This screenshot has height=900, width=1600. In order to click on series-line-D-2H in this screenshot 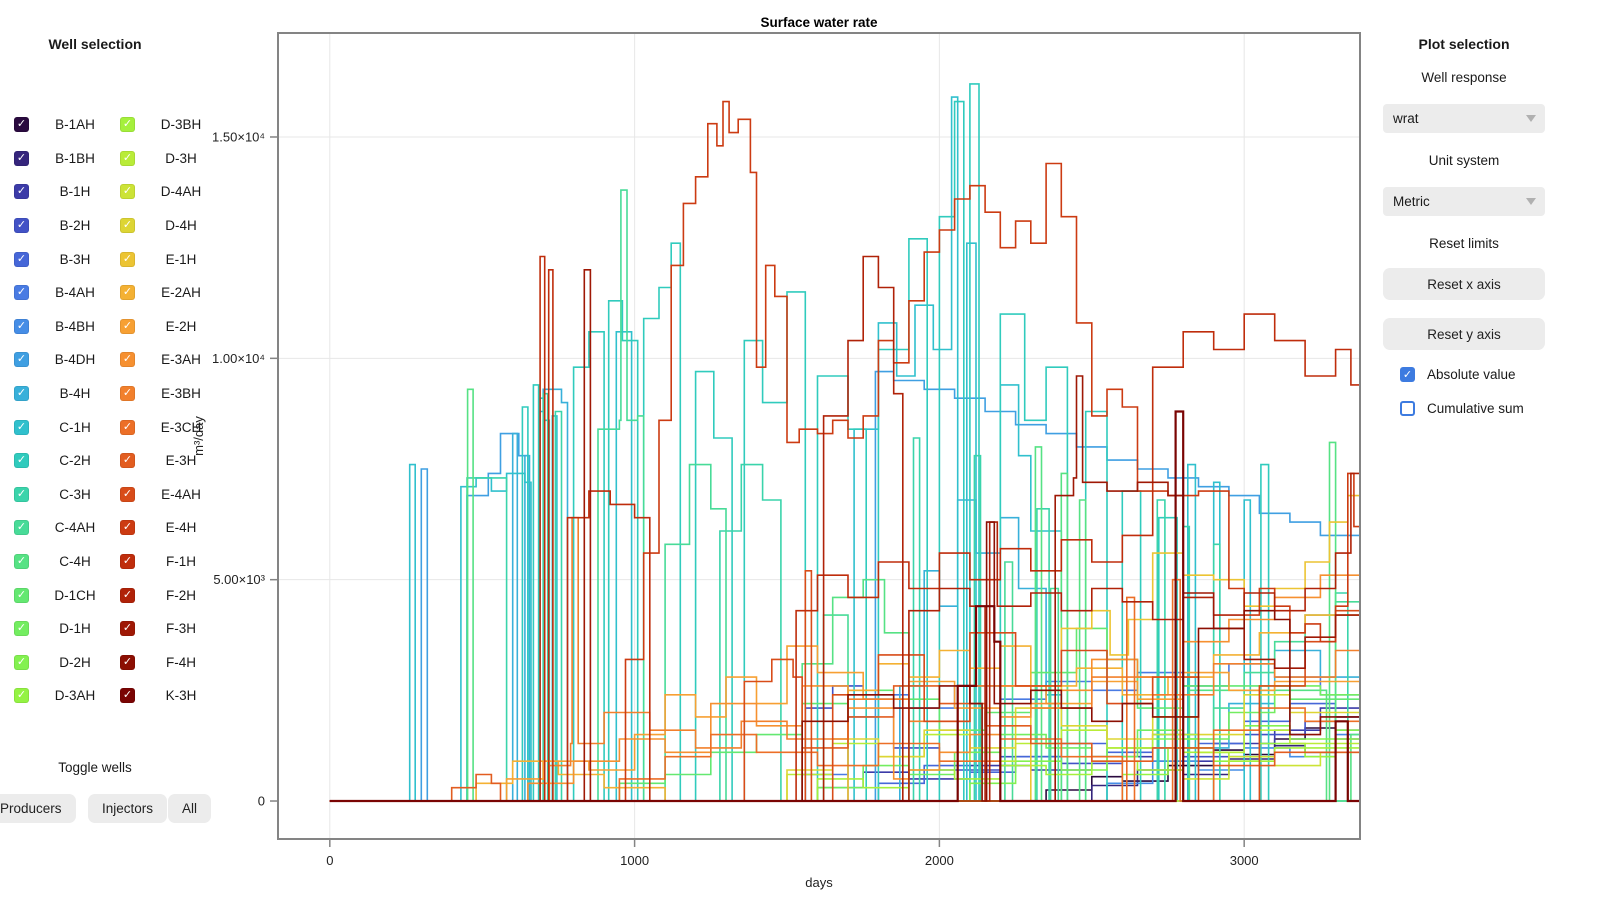, I will do `click(844, 763)`.